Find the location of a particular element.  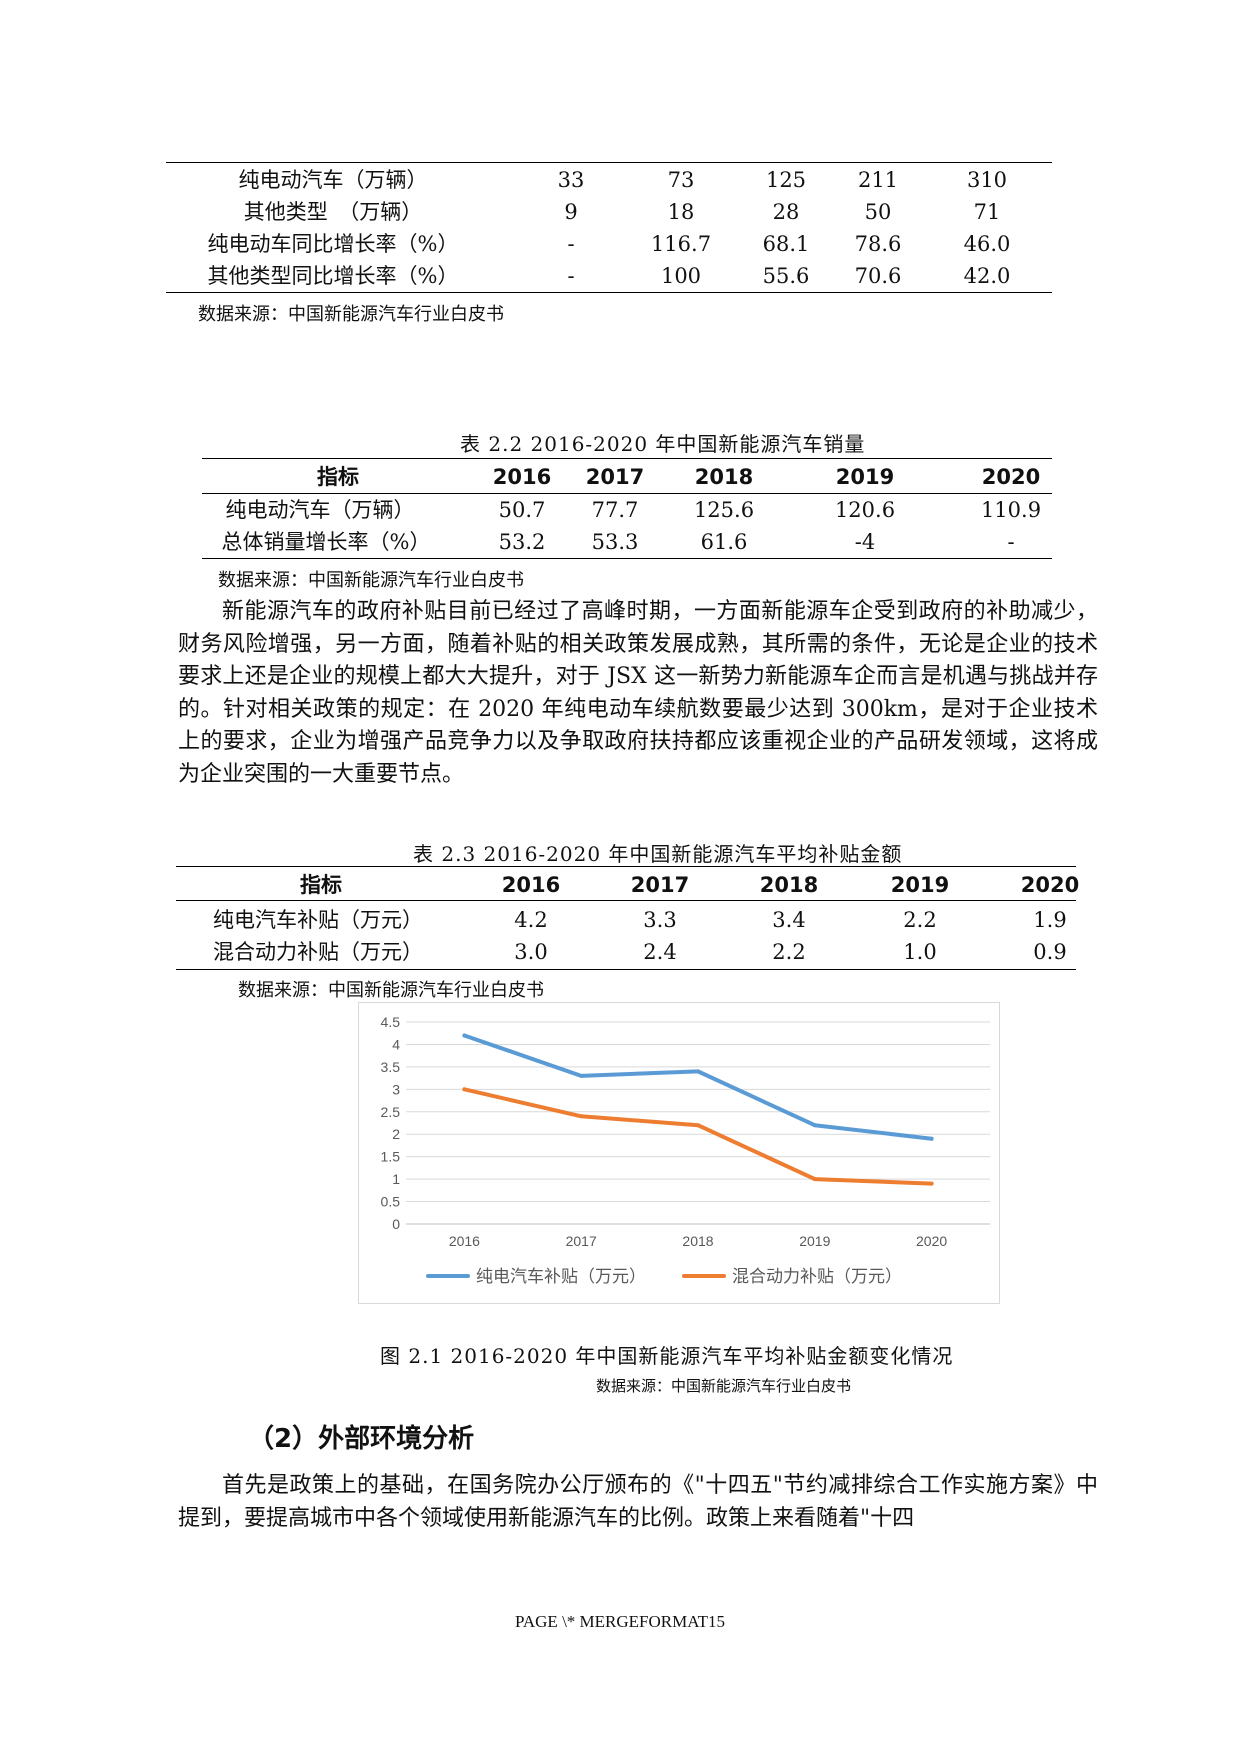

chart-gridlines is located at coordinates (698, 1123).